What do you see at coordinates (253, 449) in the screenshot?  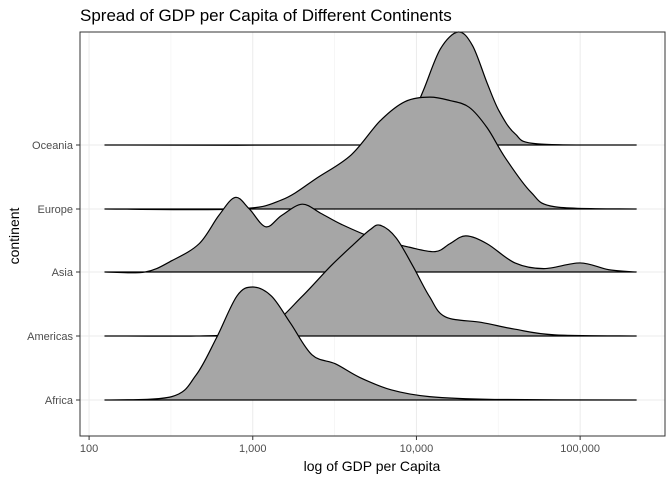 I see `x-tick-label: 1,000` at bounding box center [253, 449].